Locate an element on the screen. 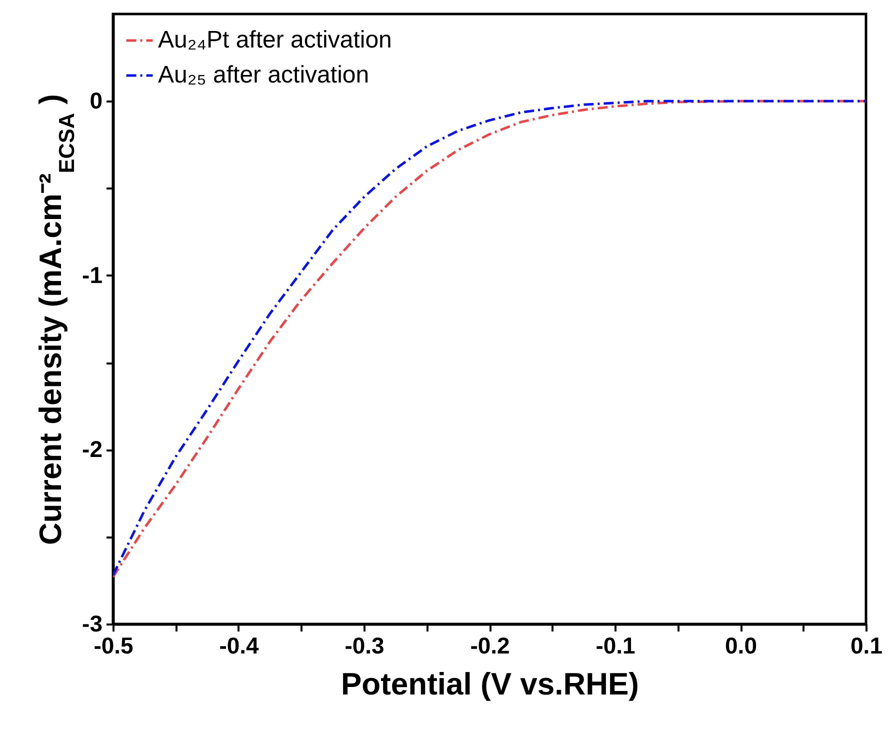 Image resolution: width=893 pixels, height=729 pixels. x-tick-label: -0.2 is located at coordinates (490, 645).